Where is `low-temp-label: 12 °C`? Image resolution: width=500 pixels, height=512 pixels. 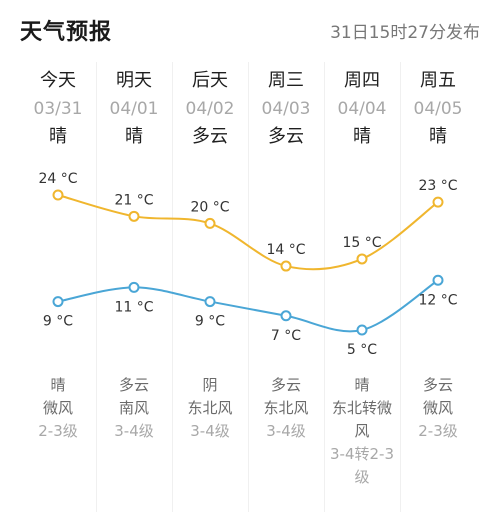 low-temp-label: 12 °C is located at coordinates (437, 300).